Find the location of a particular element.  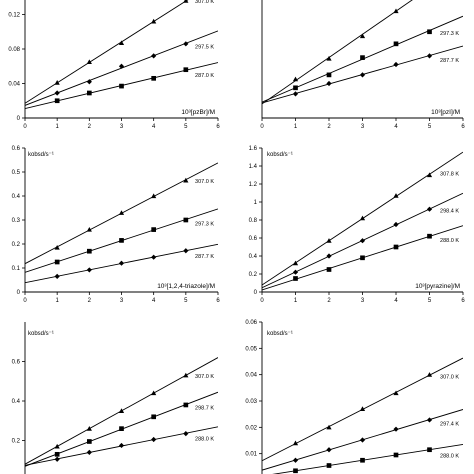

y-tick-label: 1.4 is located at coordinates (253, 167).